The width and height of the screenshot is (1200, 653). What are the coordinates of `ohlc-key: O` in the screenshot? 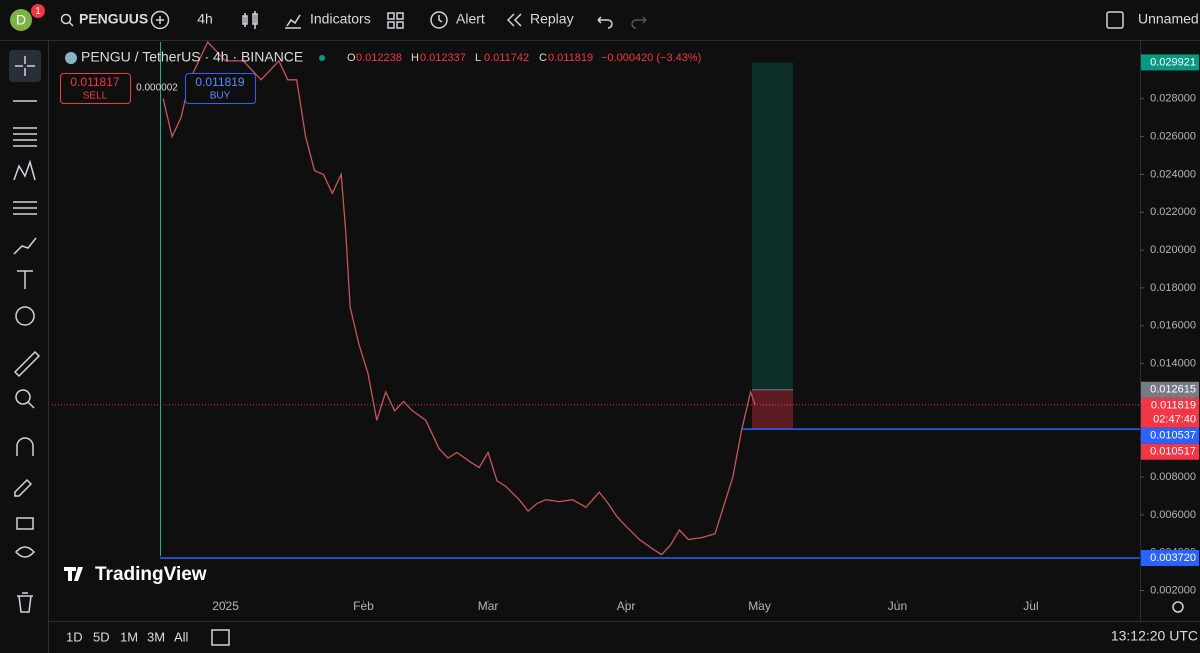 It's located at (351, 58).